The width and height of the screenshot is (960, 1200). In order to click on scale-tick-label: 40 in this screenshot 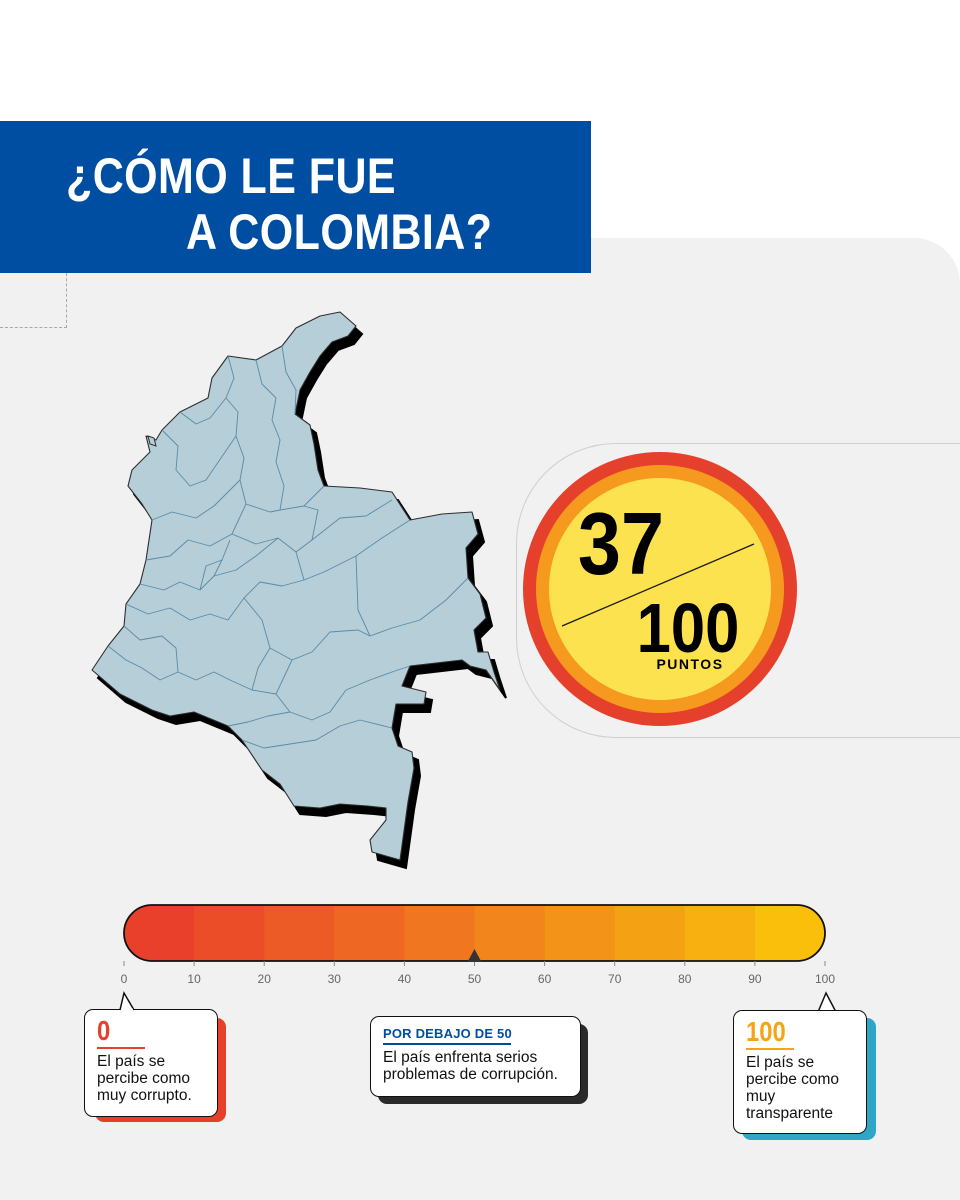, I will do `click(405, 979)`.